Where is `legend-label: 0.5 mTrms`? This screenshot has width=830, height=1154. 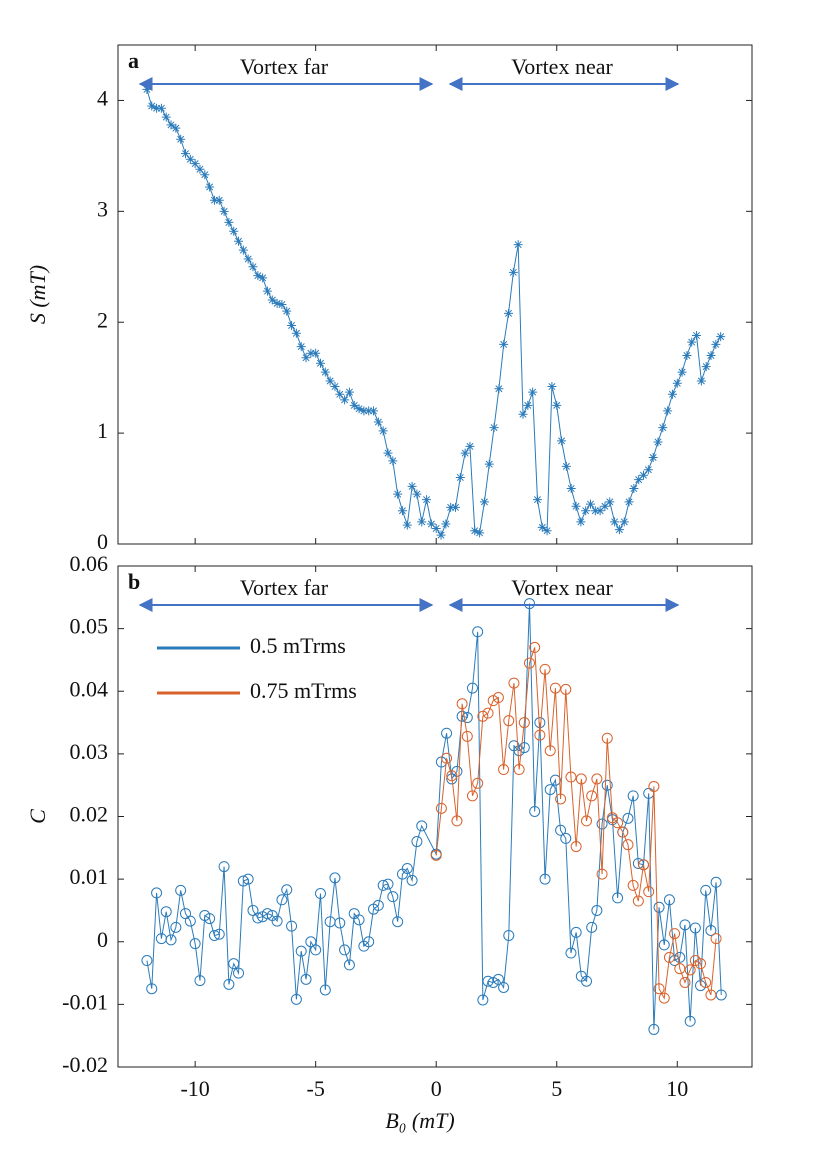 legend-label: 0.5 mTrms is located at coordinates (298, 645).